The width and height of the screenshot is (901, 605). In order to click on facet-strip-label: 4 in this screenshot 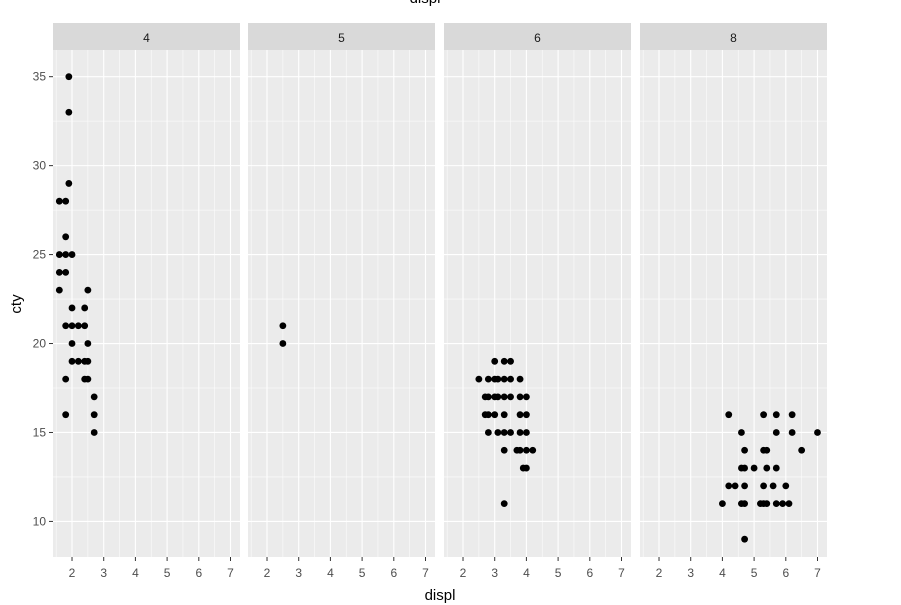, I will do `click(146, 38)`.